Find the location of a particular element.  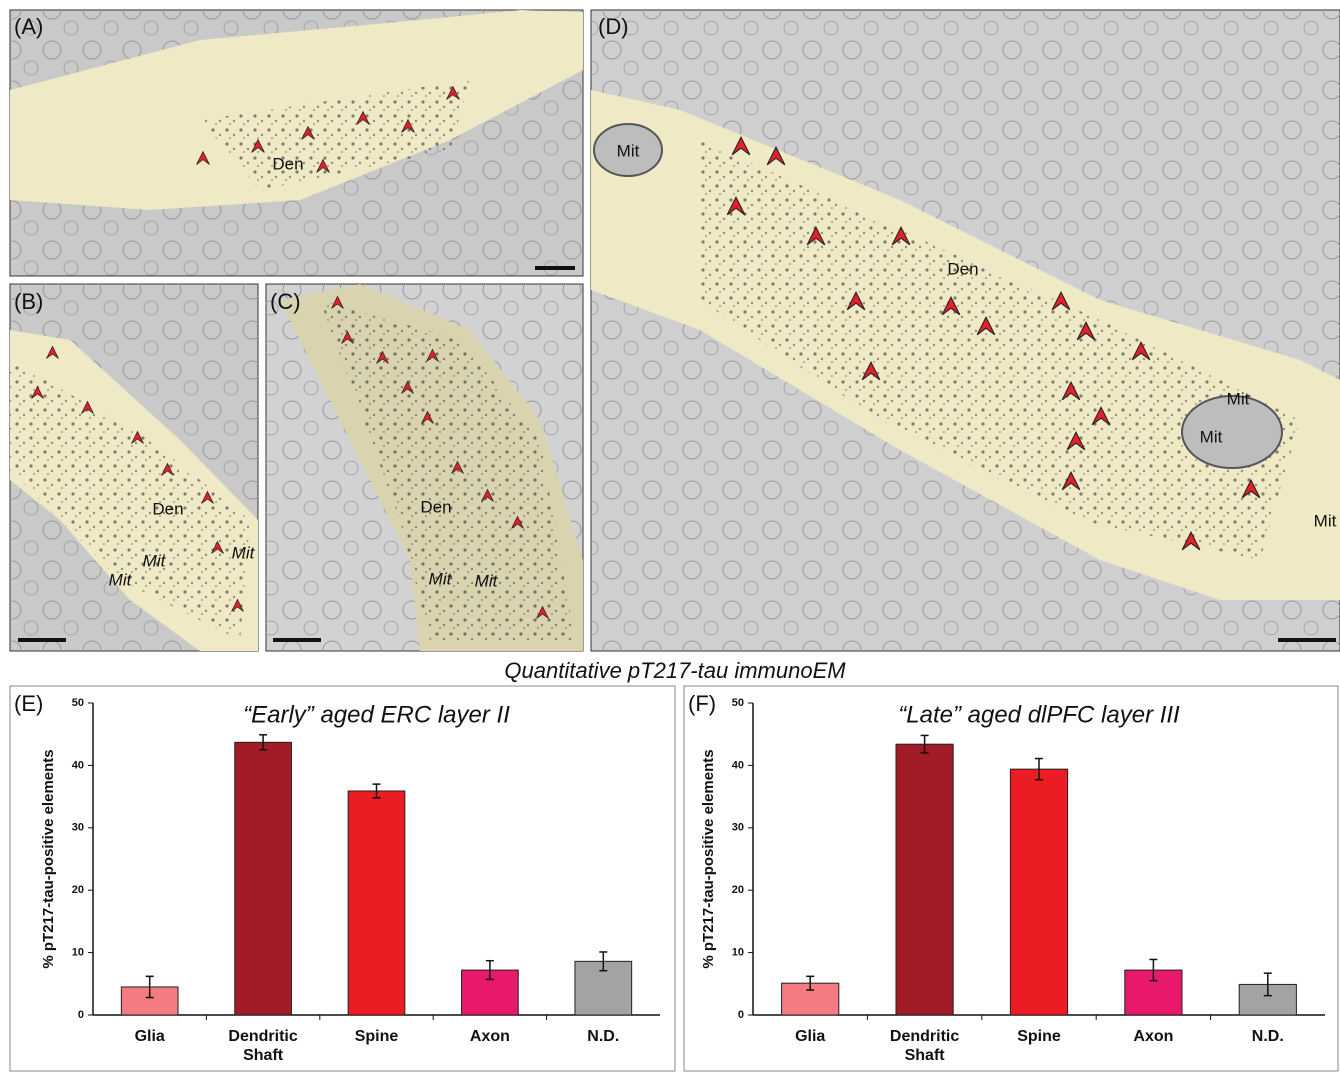

panel-label: (E) is located at coordinates (28, 703).